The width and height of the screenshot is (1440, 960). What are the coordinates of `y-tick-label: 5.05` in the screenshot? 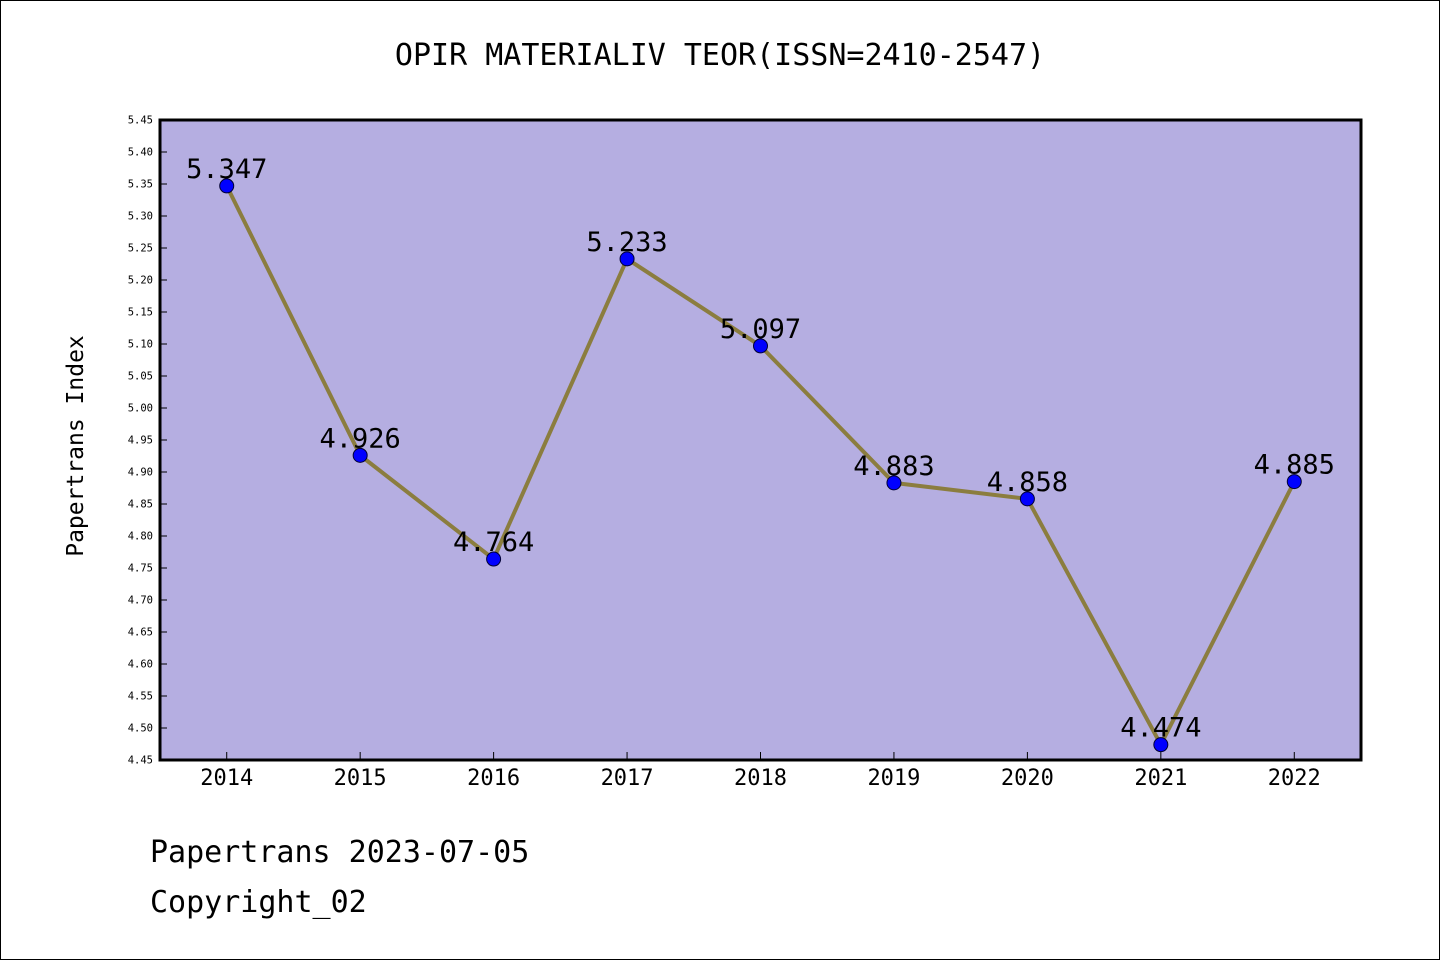 It's located at (140, 377).